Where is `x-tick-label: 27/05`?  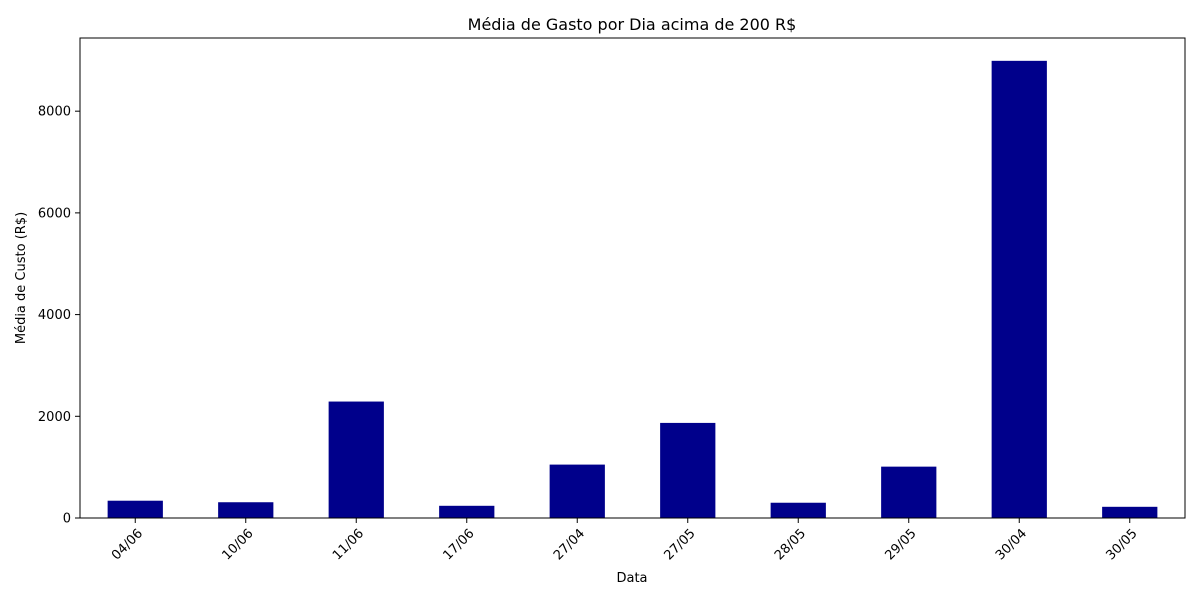 x-tick-label: 27/05 is located at coordinates (679, 544).